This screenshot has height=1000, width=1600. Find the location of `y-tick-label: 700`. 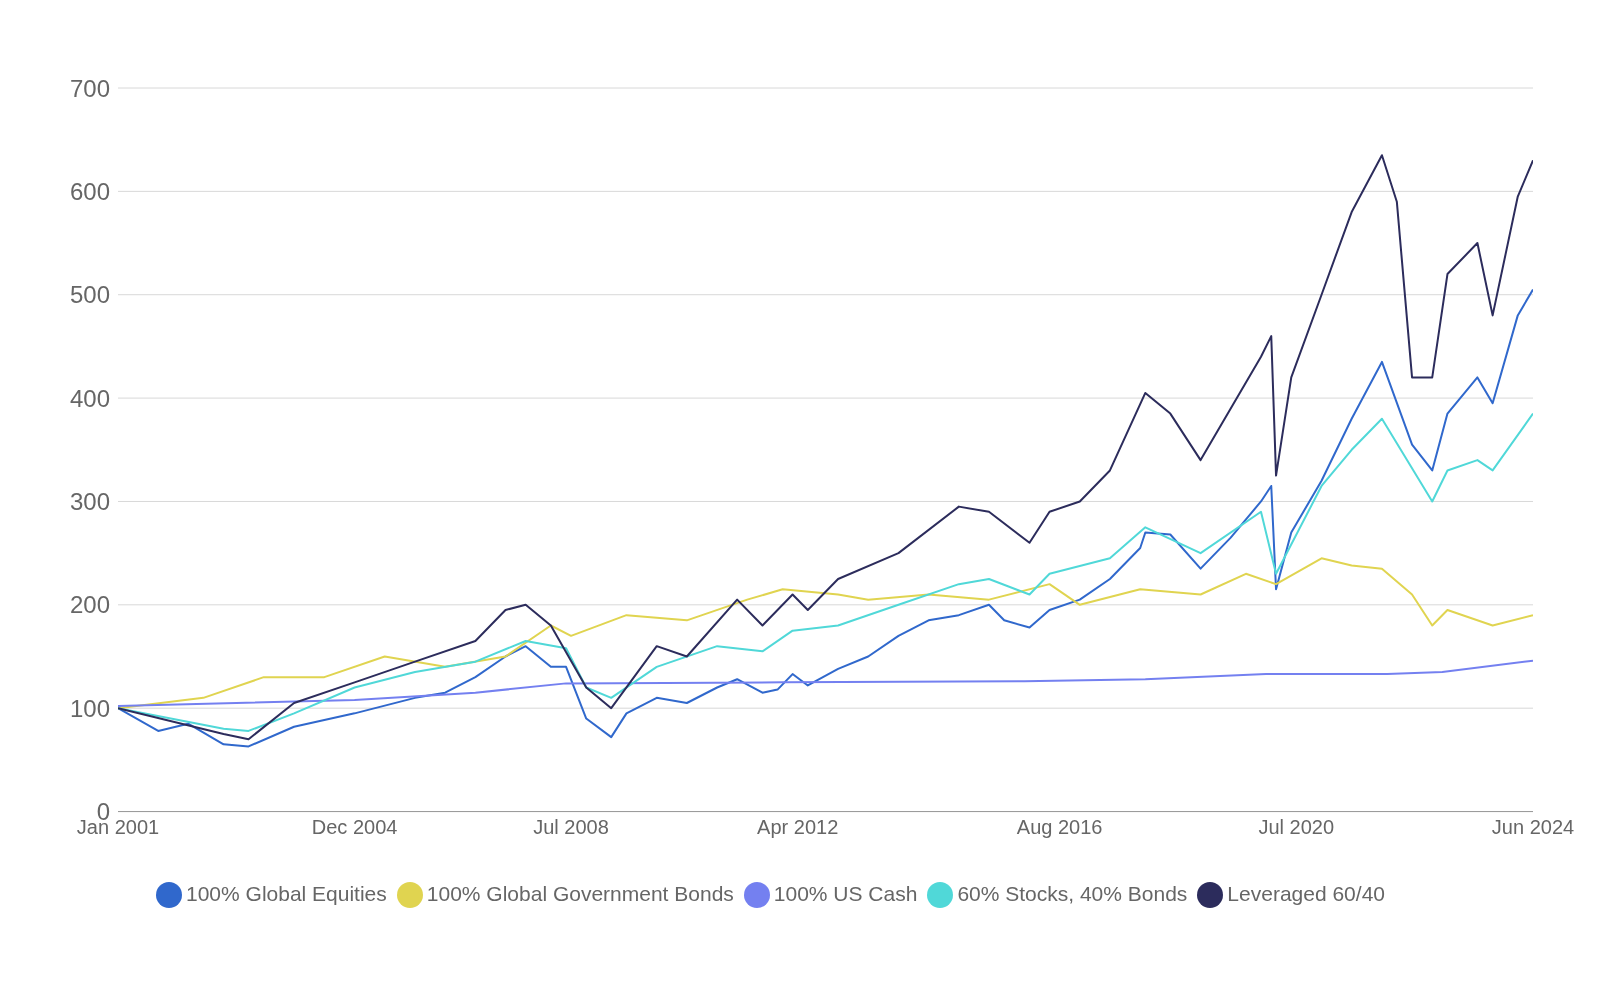

y-tick-label: 700 is located at coordinates (89, 88).